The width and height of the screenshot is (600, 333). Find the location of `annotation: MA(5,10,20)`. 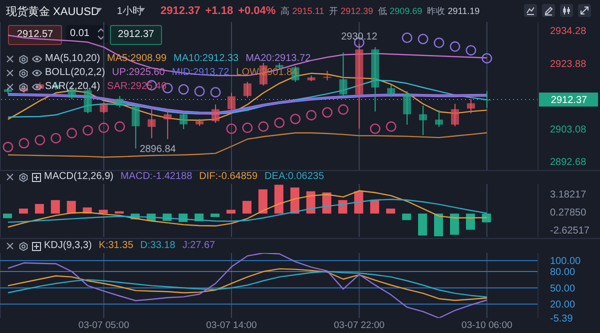

annotation: MA(5,10,20) is located at coordinates (72, 59).